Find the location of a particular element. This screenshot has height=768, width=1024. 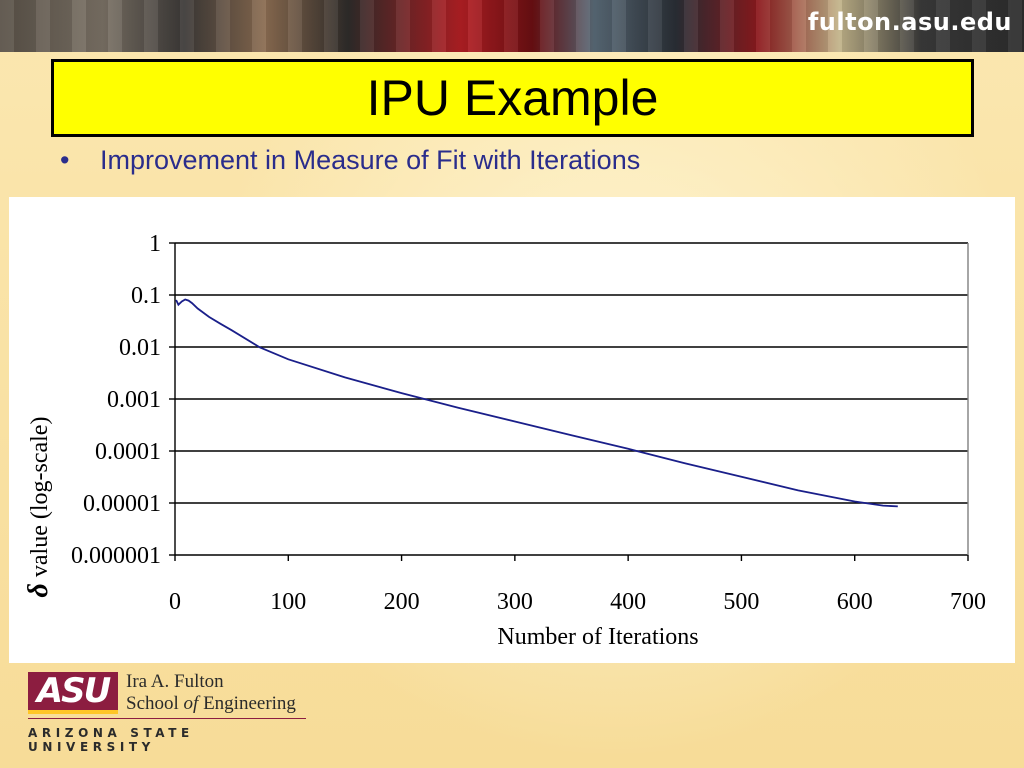

logo-line-2a: School is located at coordinates (155, 703).